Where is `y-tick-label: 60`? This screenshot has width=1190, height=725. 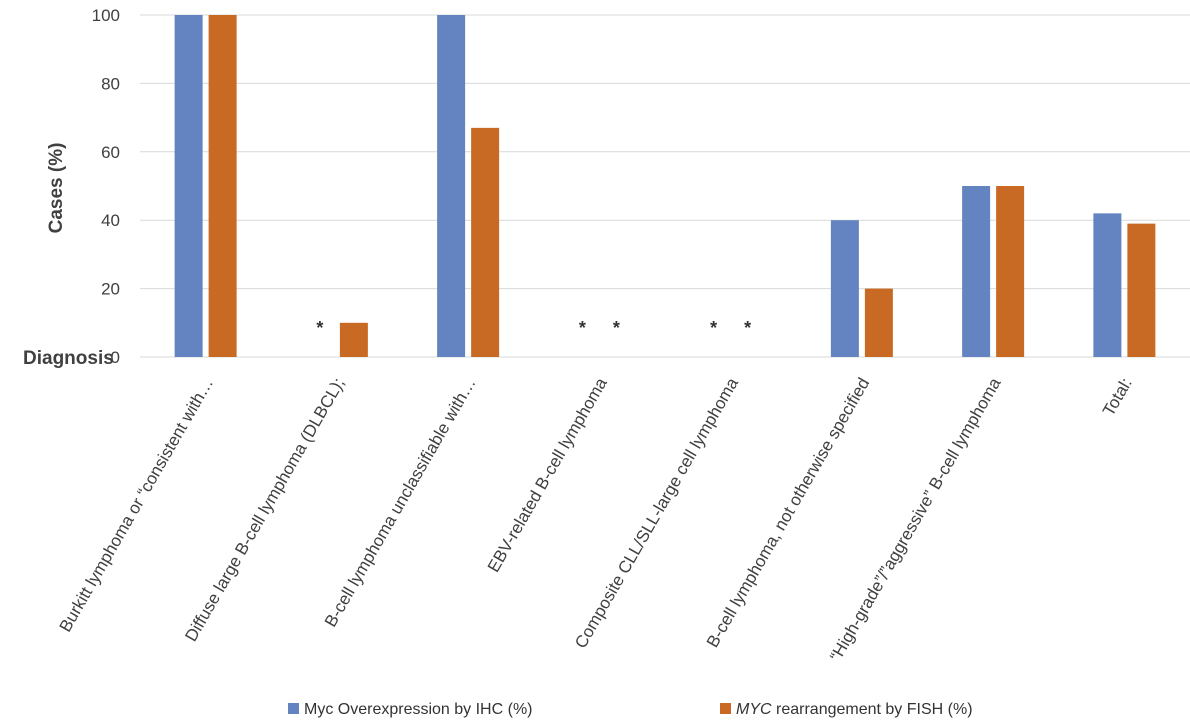 y-tick-label: 60 is located at coordinates (110, 152).